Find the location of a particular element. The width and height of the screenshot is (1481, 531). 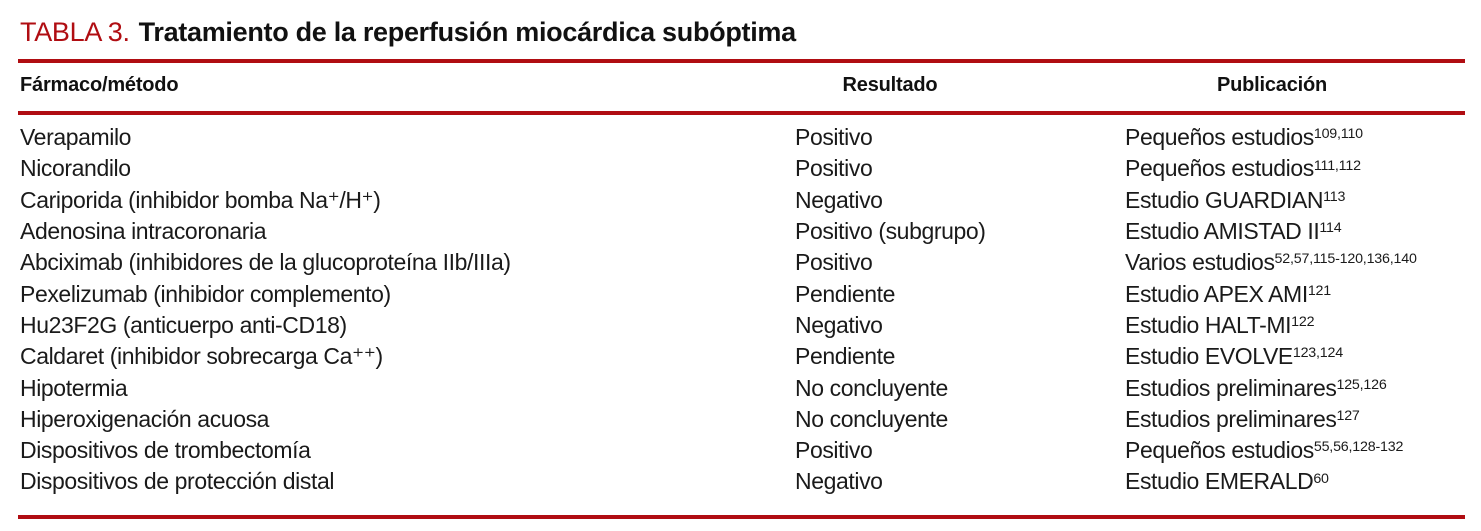

publicacion-cell: Estudios preliminares127 is located at coordinates (1295, 418).